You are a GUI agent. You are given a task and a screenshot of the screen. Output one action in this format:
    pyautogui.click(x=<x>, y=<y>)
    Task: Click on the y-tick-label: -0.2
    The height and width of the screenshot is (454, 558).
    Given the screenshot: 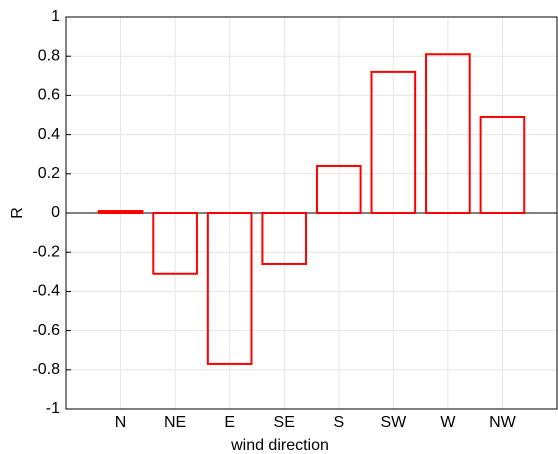 What is the action you would take?
    pyautogui.click(x=46, y=251)
    